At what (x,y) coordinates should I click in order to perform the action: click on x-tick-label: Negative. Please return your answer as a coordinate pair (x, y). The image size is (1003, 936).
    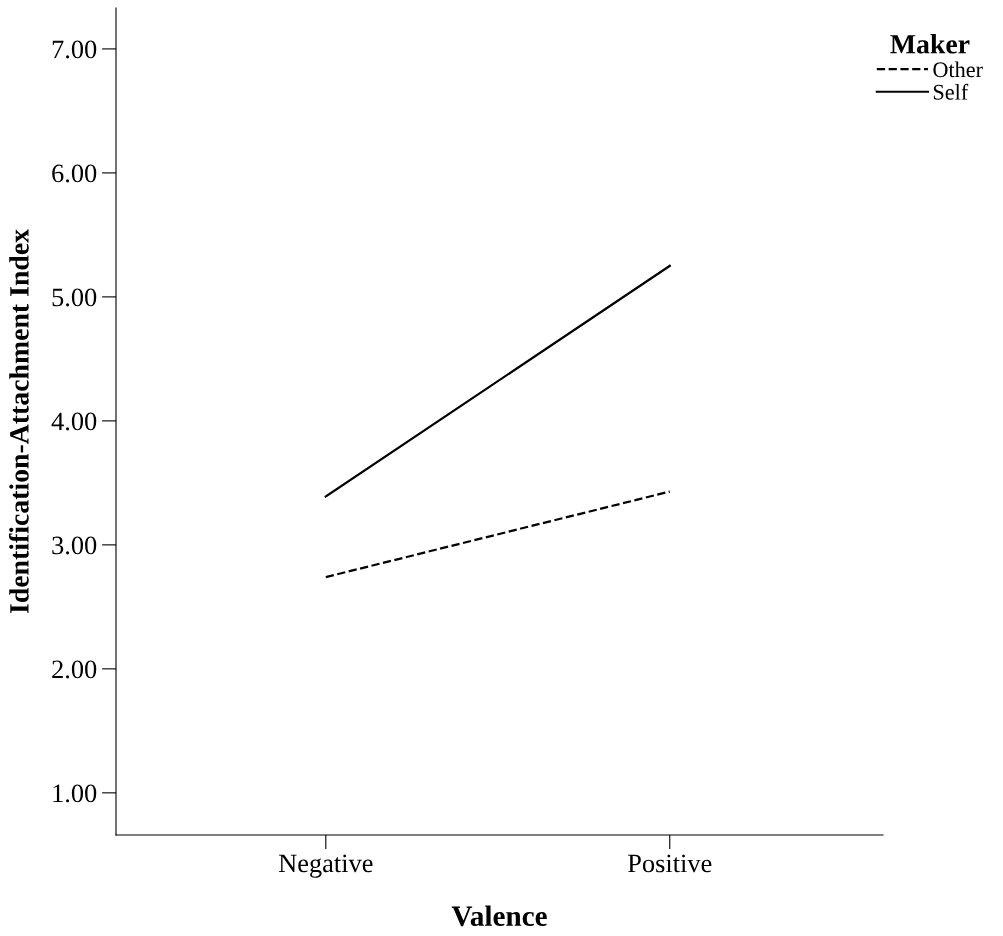
    Looking at the image, I should click on (325, 866).